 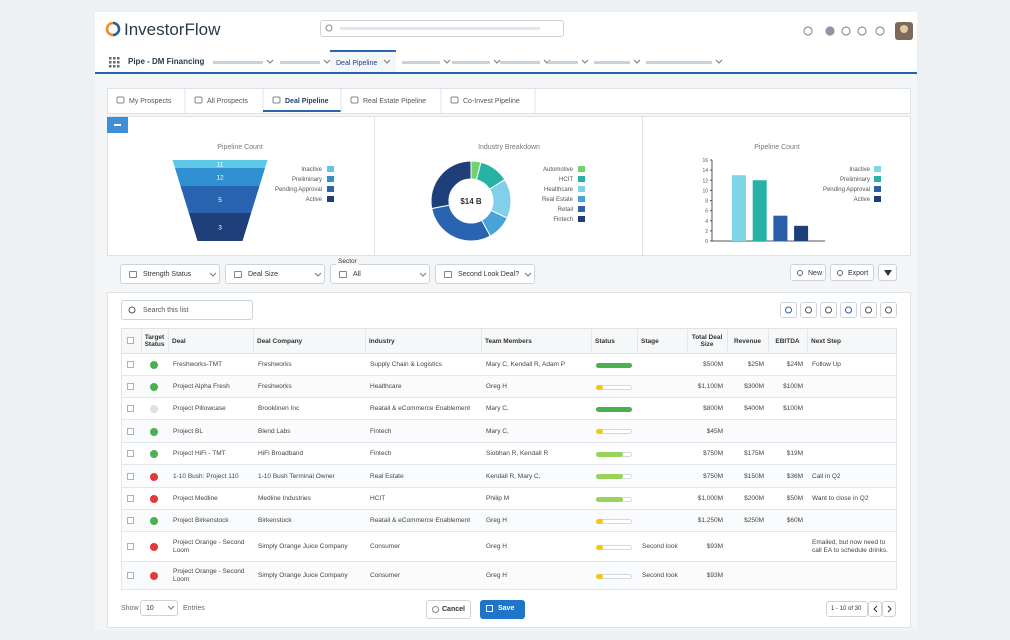 What do you see at coordinates (311, 170) in the screenshot?
I see `legend-label: Inactive` at bounding box center [311, 170].